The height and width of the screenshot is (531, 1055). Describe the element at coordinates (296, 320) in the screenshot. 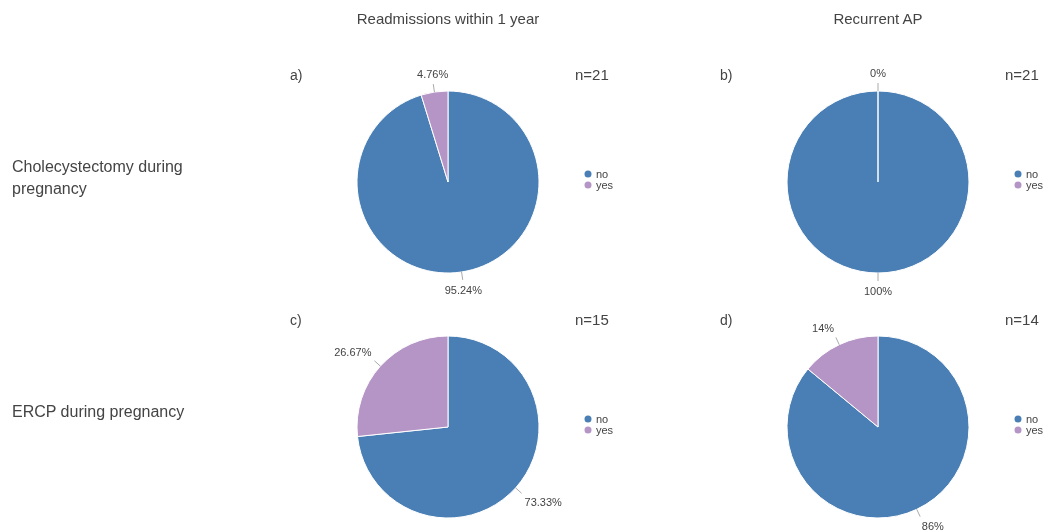

I see `text: c)` at that location.